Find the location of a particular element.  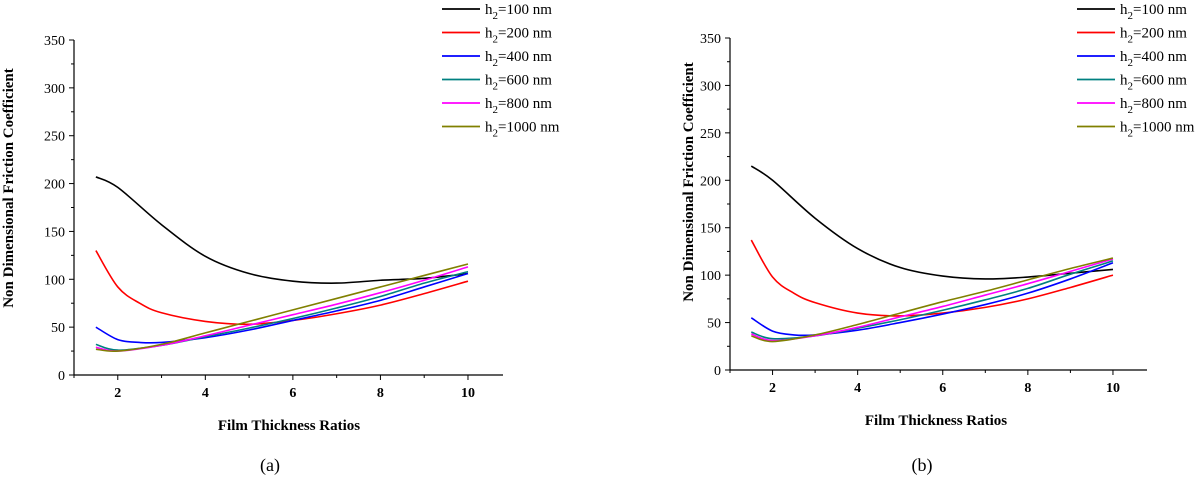

panel-caption: (b) is located at coordinates (922, 465).